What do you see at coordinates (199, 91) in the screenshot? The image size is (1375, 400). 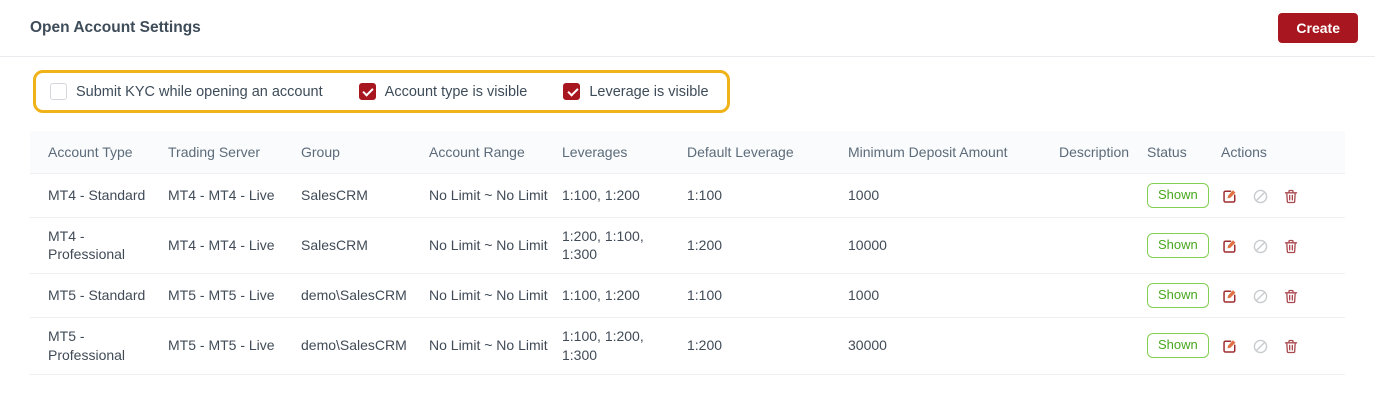 I see `checkbox-label: Submit KYC while opening an account` at bounding box center [199, 91].